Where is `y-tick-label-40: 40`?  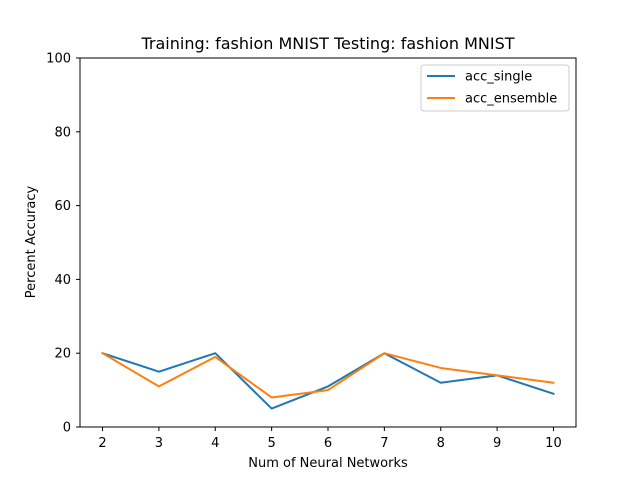
y-tick-label-40: 40 is located at coordinates (62, 280).